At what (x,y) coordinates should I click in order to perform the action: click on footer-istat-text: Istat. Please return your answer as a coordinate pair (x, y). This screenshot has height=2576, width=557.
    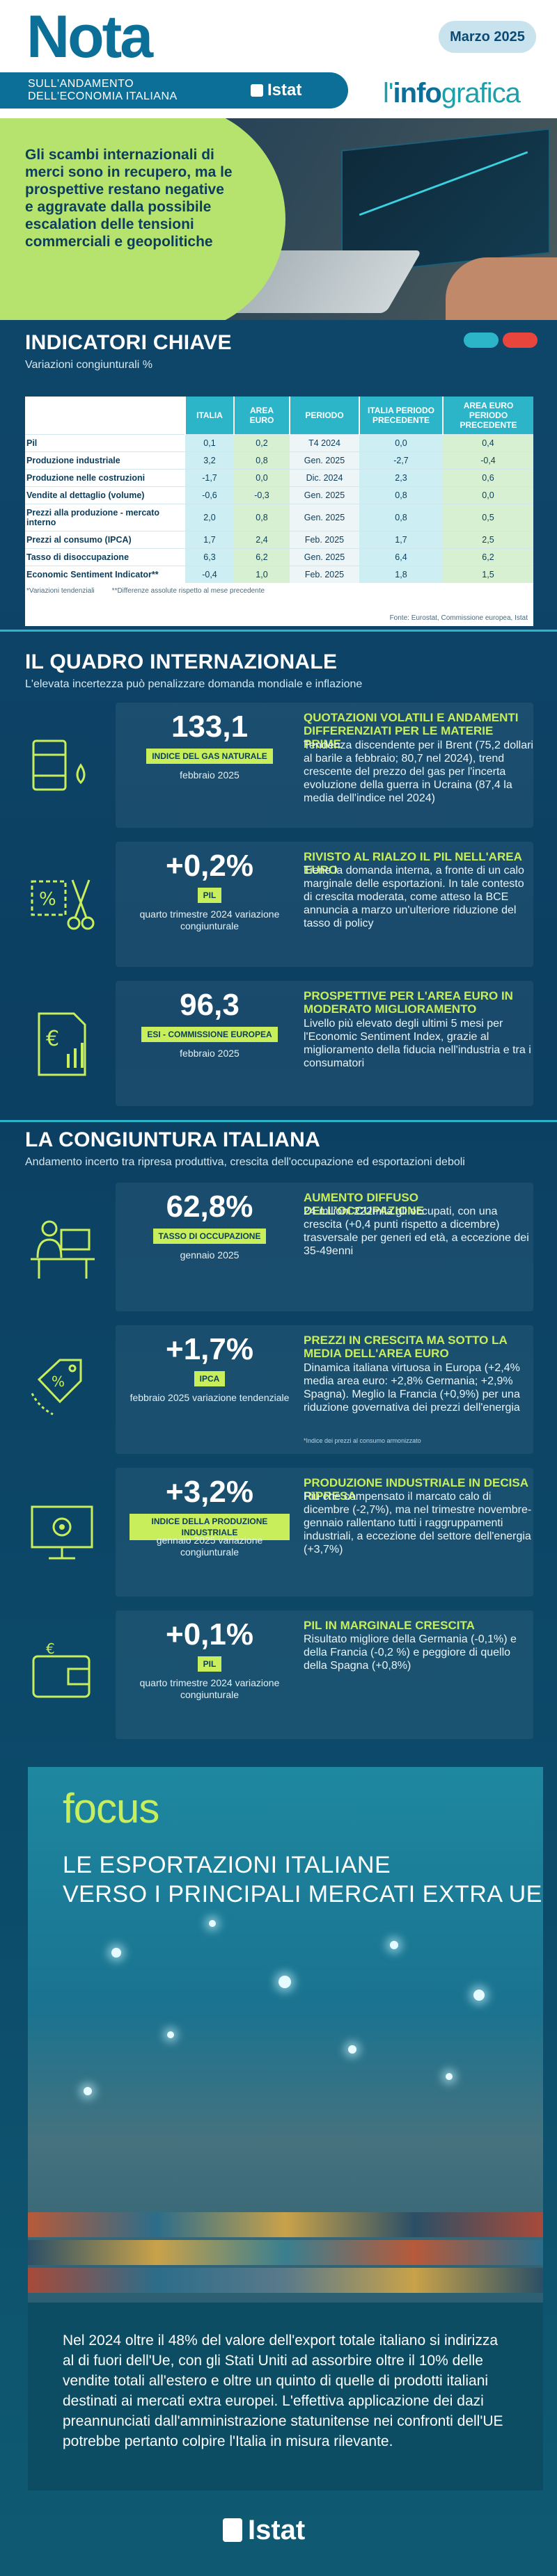
    Looking at the image, I should click on (277, 2530).